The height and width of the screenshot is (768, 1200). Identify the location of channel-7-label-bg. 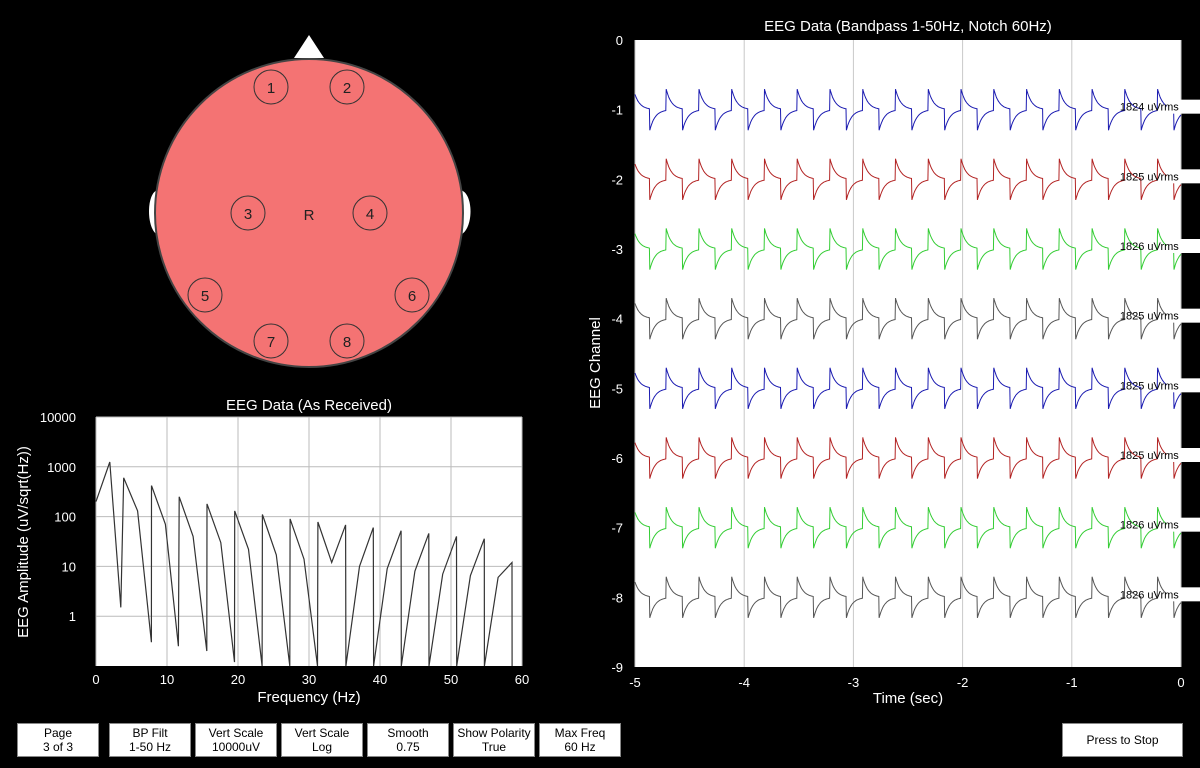
(1183, 524).